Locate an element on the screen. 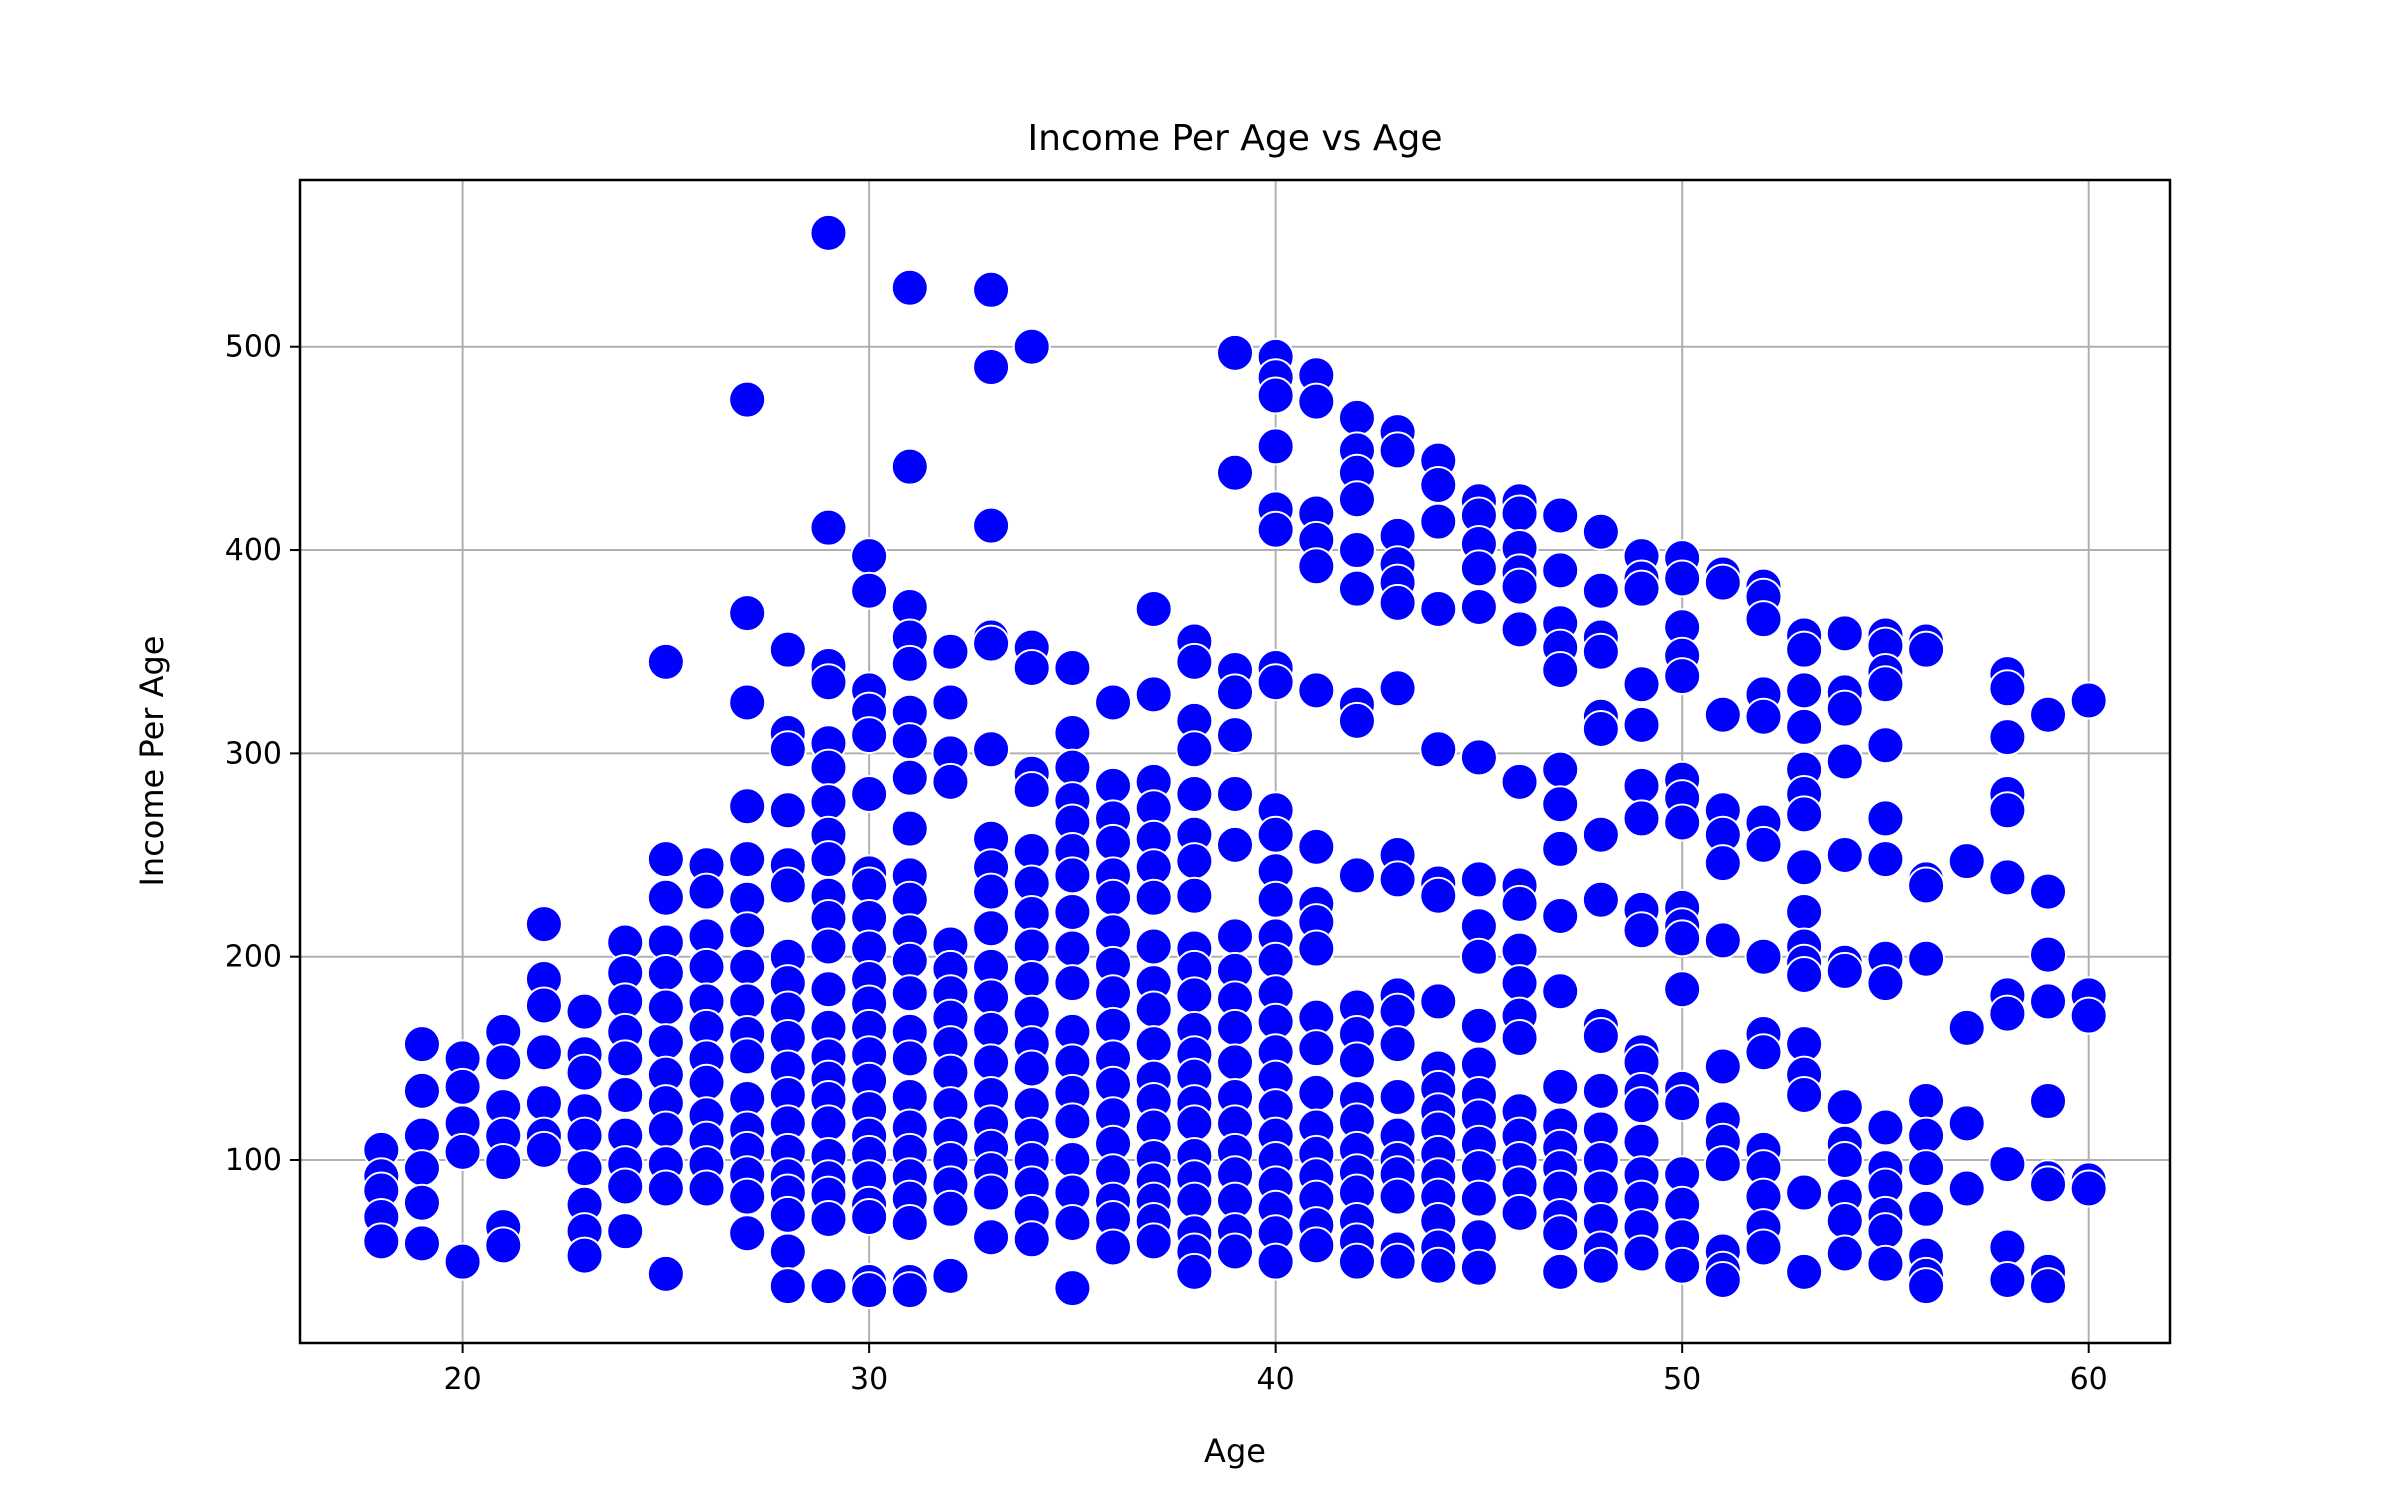 This screenshot has height=1500, width=2400. y-tick-label: 300 is located at coordinates (253, 753).